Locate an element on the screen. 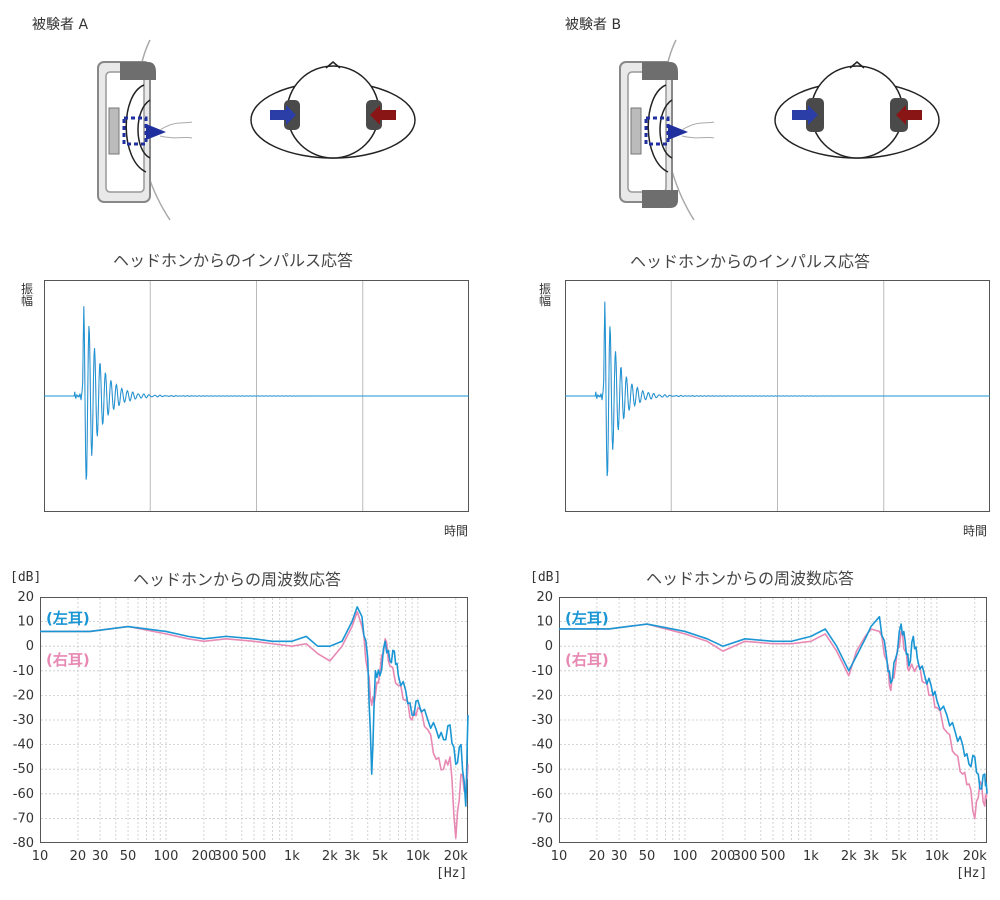  impulse-title-b: ヘッドホンからのインパルス応答 is located at coordinates (749, 261).